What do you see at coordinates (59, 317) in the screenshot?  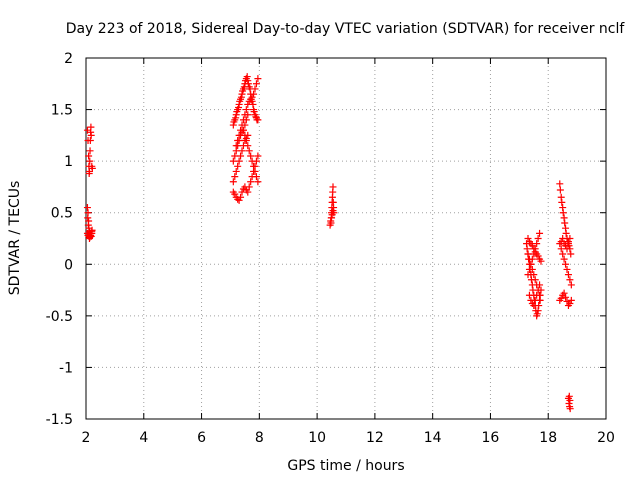 I see `y-tick-label: -0.5` at bounding box center [59, 317].